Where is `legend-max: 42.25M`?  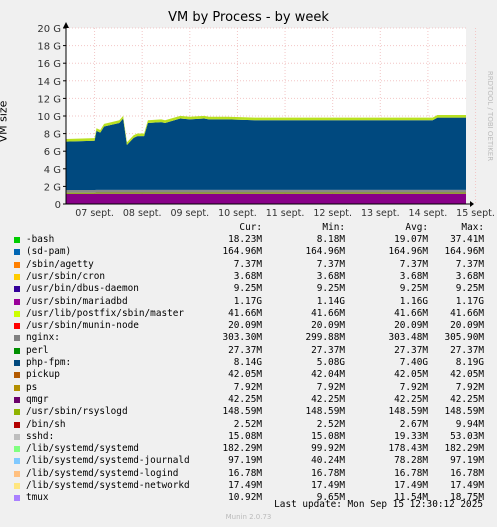
legend-max: 42.25M is located at coordinates (467, 399).